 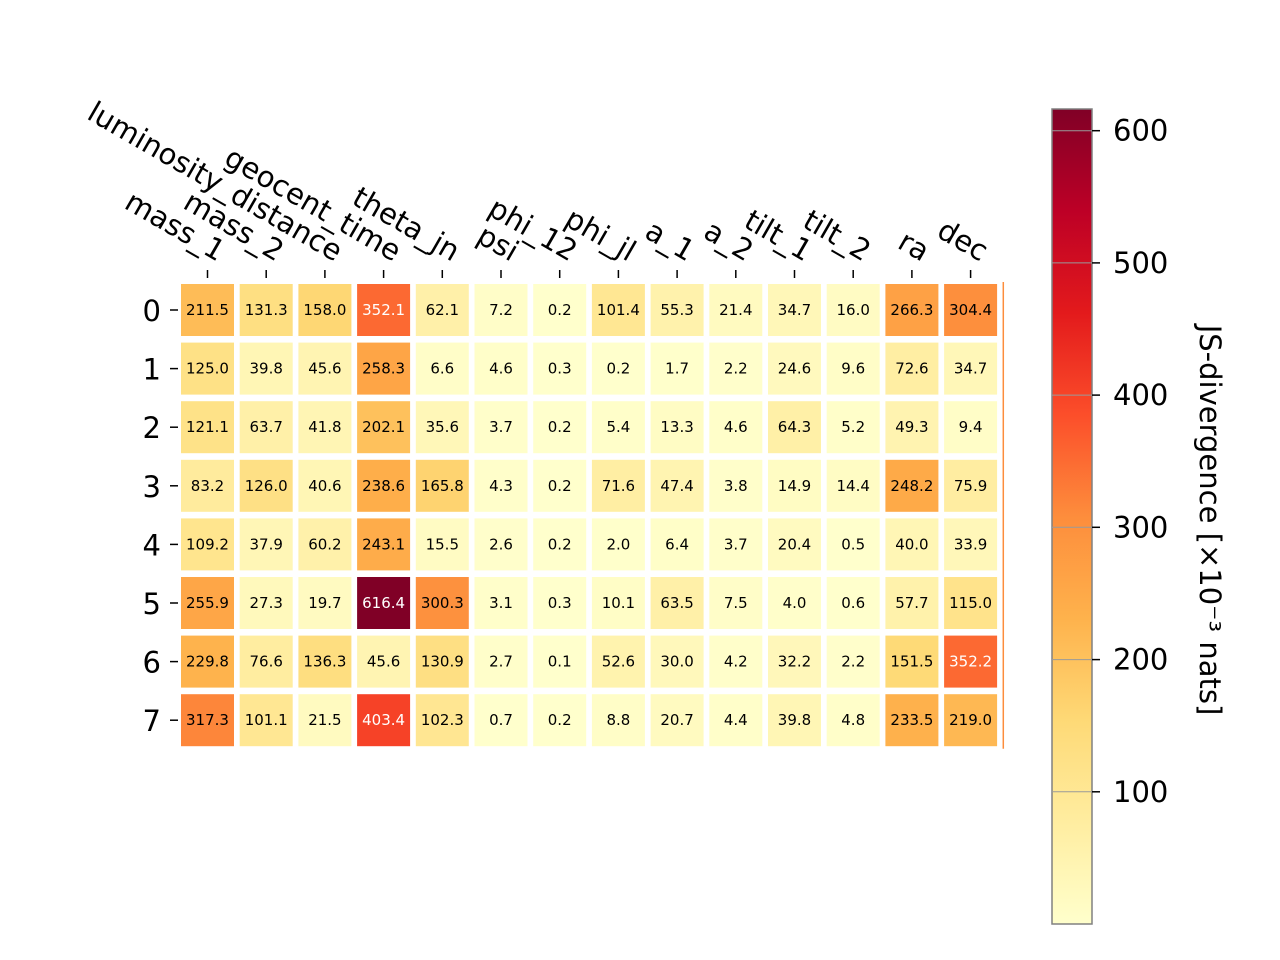 I want to click on cell-value-label: 21.5, so click(x=324, y=720).